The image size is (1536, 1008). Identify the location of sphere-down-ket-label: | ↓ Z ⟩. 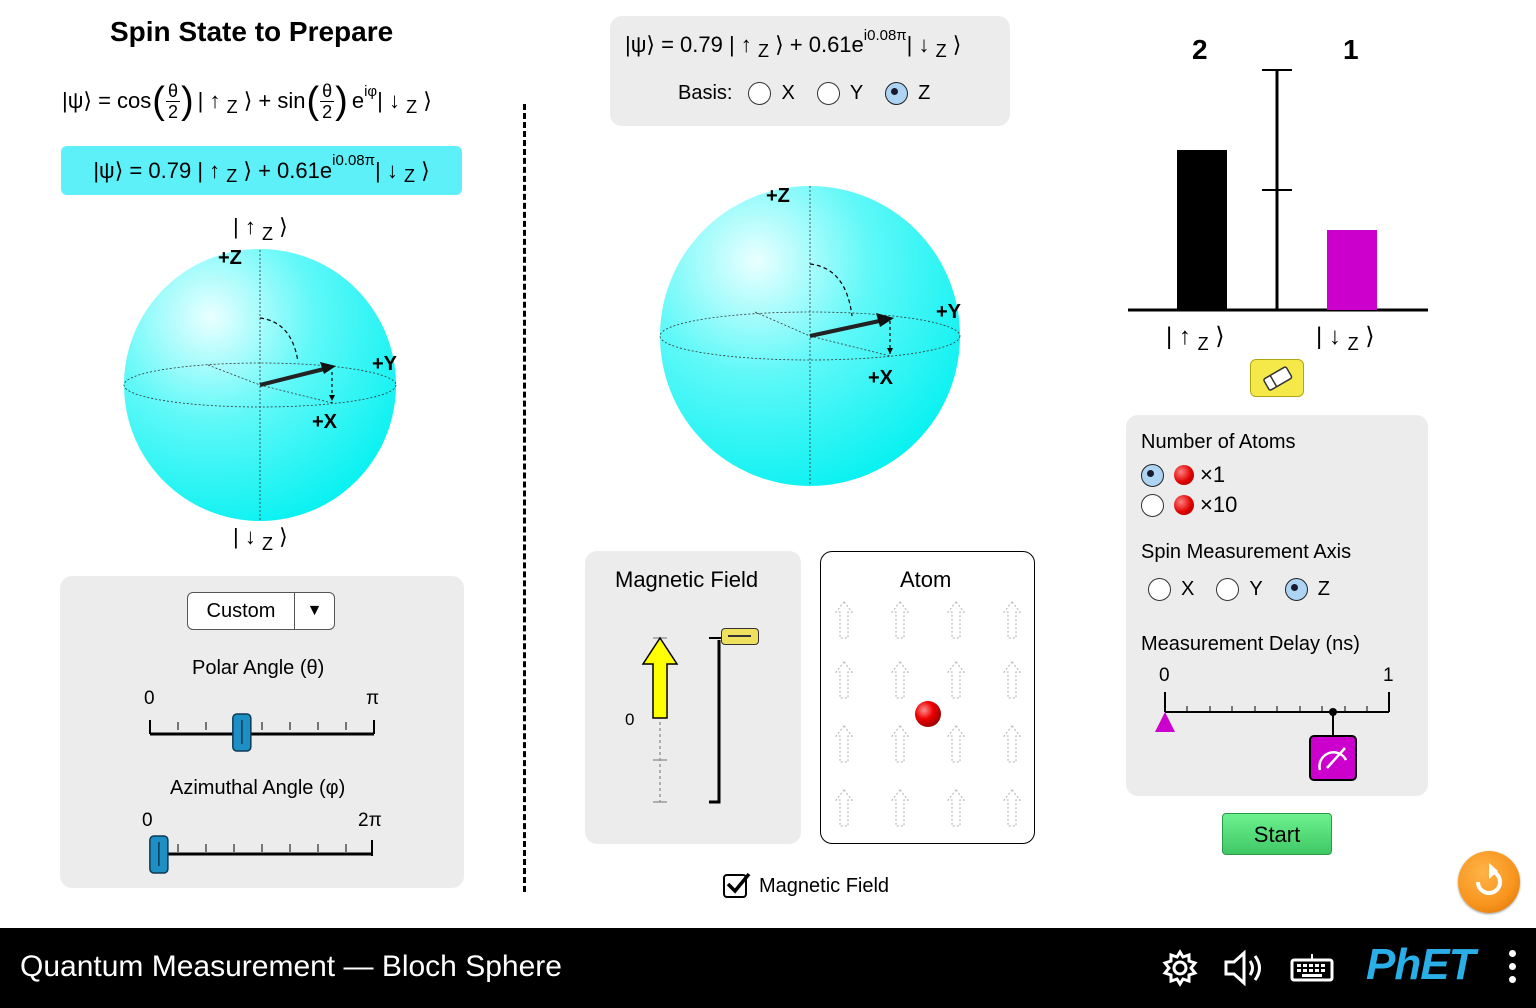
(260, 539).